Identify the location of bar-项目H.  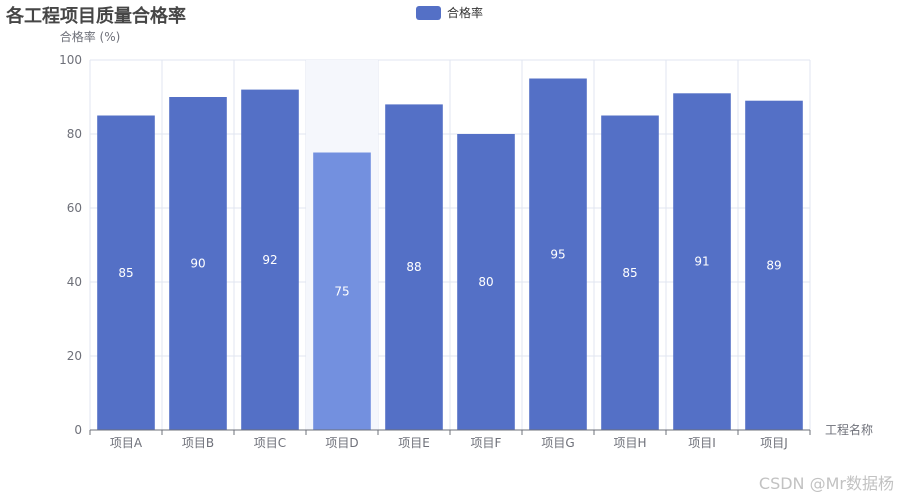
(630, 273).